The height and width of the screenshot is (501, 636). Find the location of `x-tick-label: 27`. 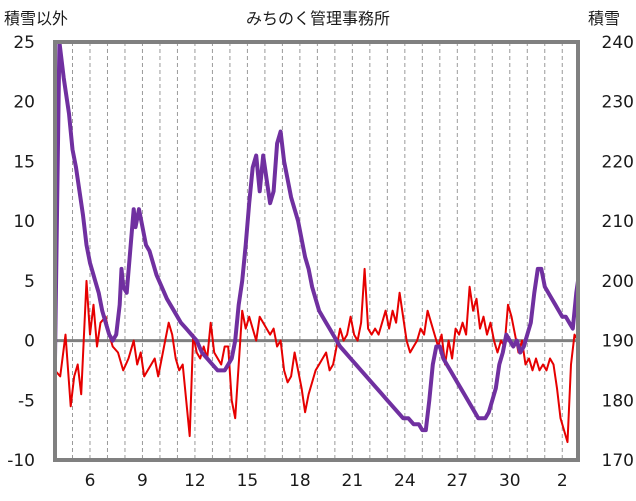

x-tick-label: 27 is located at coordinates (457, 481).